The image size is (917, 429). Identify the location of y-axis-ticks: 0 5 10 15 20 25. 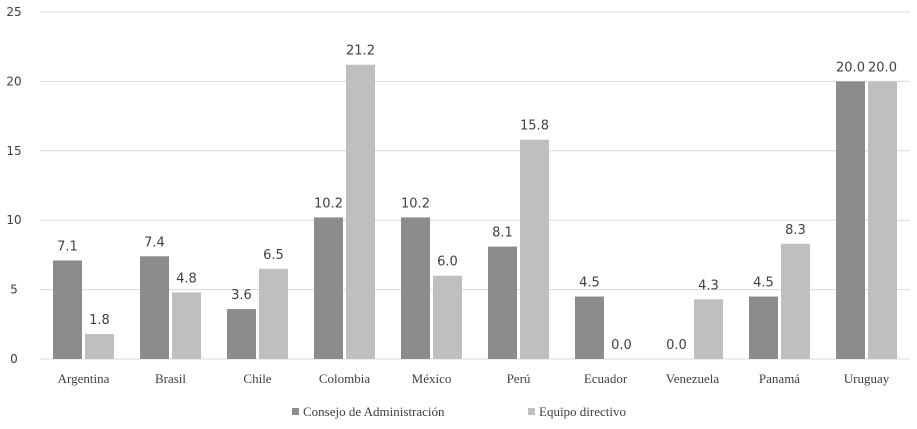
(13, 185).